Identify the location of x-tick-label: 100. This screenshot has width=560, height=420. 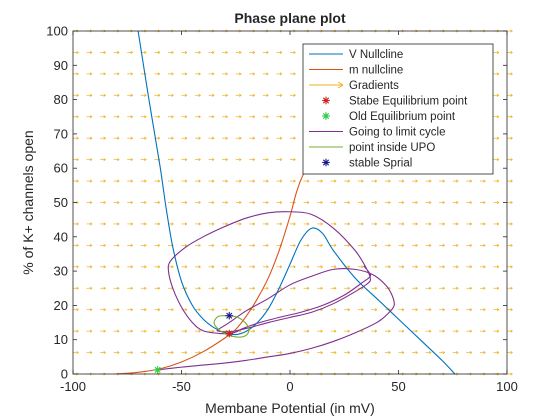
(507, 386).